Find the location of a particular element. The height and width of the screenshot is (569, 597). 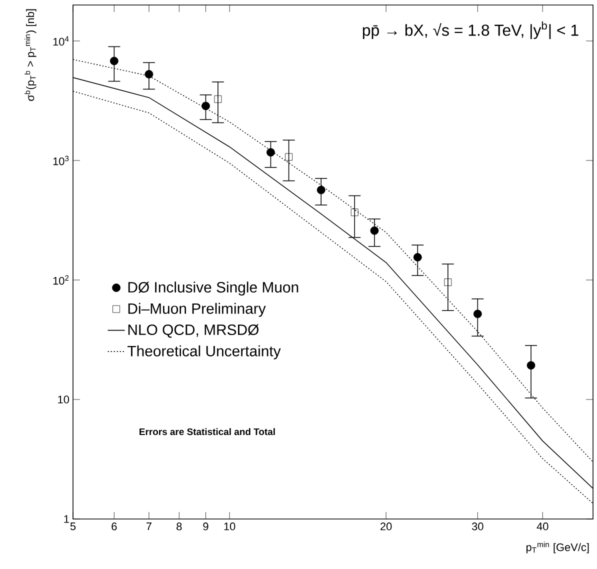

y-tick-label: 10 is located at coordinates (64, 400).